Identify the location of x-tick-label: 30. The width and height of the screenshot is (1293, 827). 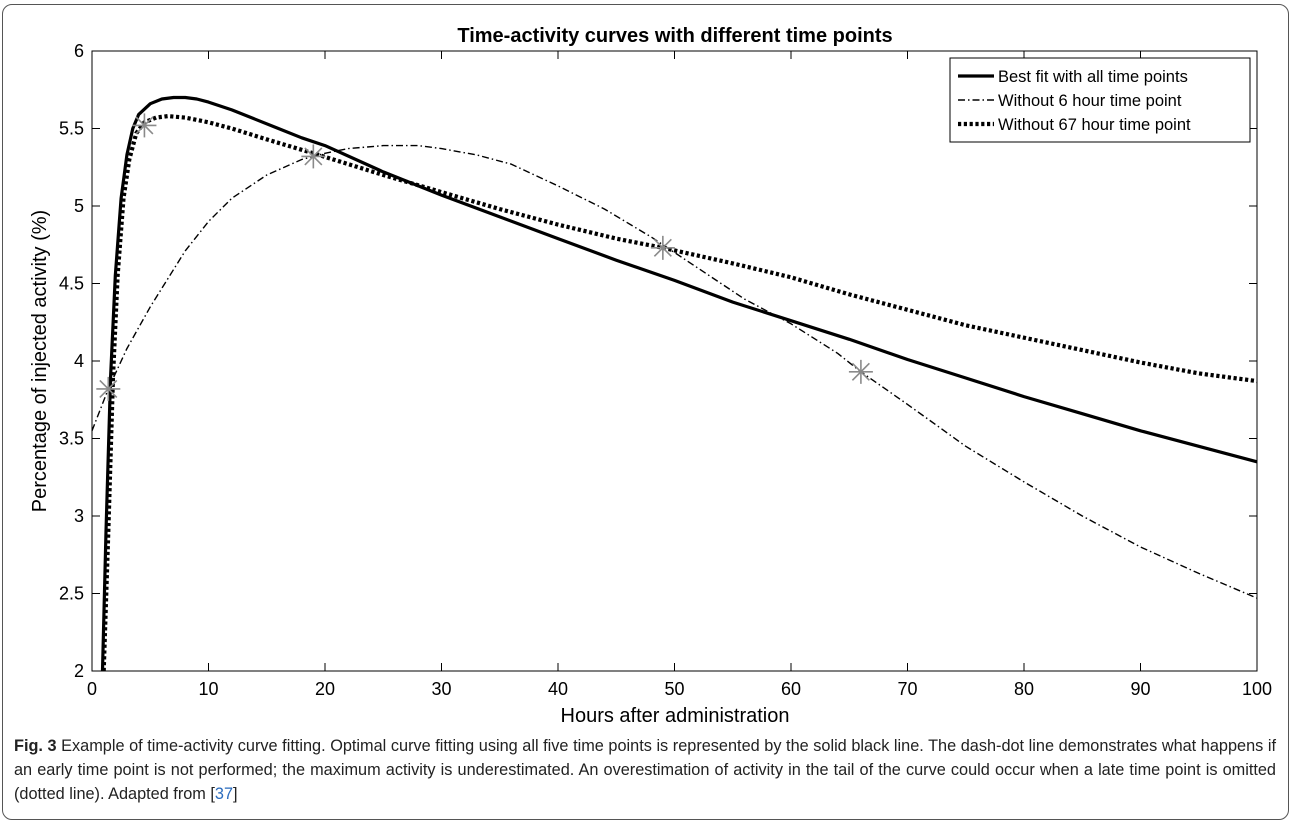
(441, 689).